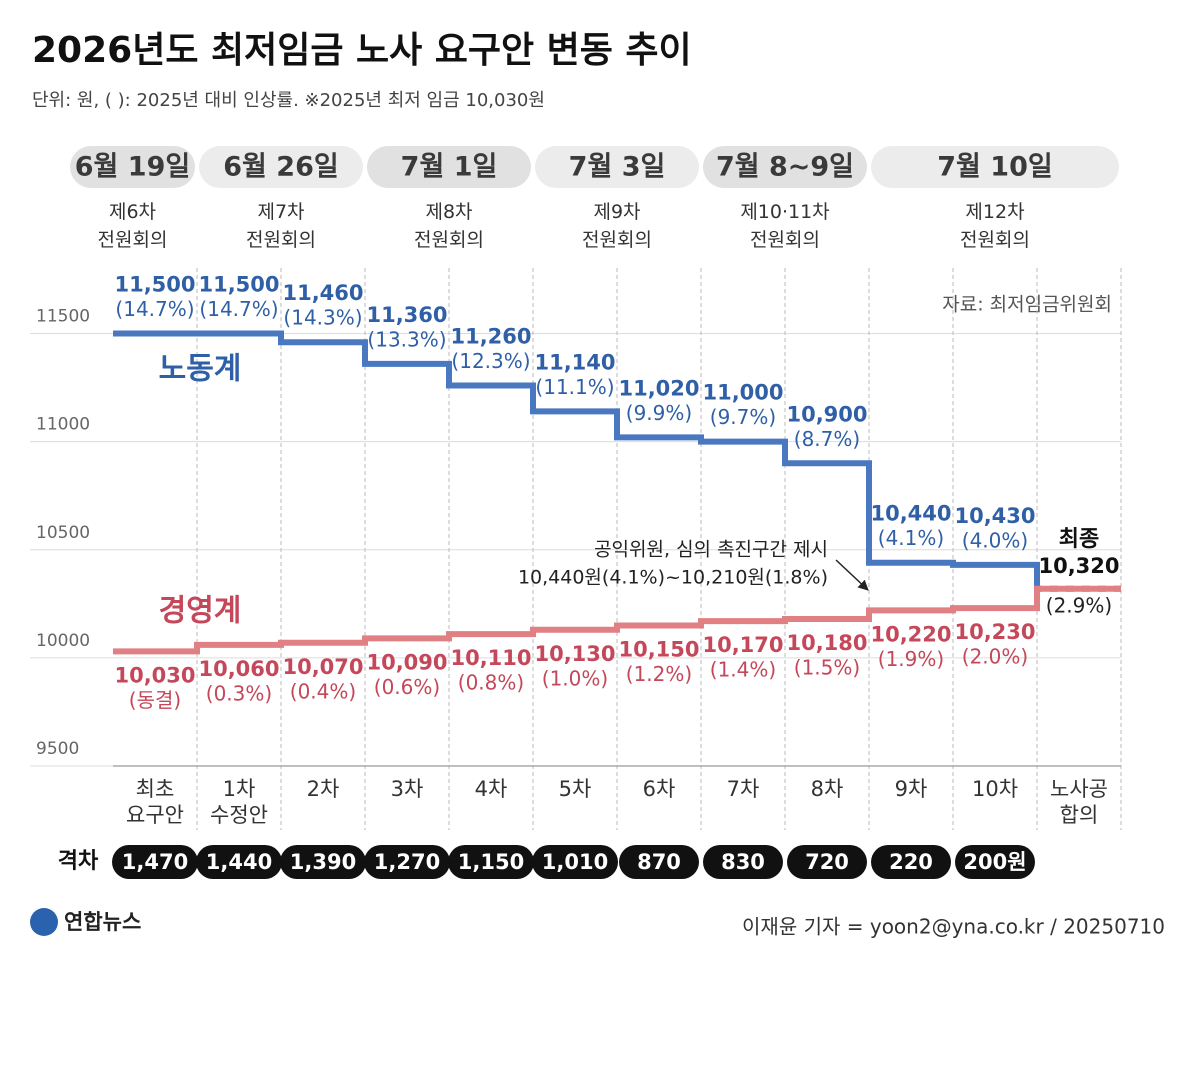 The height and width of the screenshot is (1077, 1200). What do you see at coordinates (63, 425) in the screenshot?
I see `y-tick-label: 11000` at bounding box center [63, 425].